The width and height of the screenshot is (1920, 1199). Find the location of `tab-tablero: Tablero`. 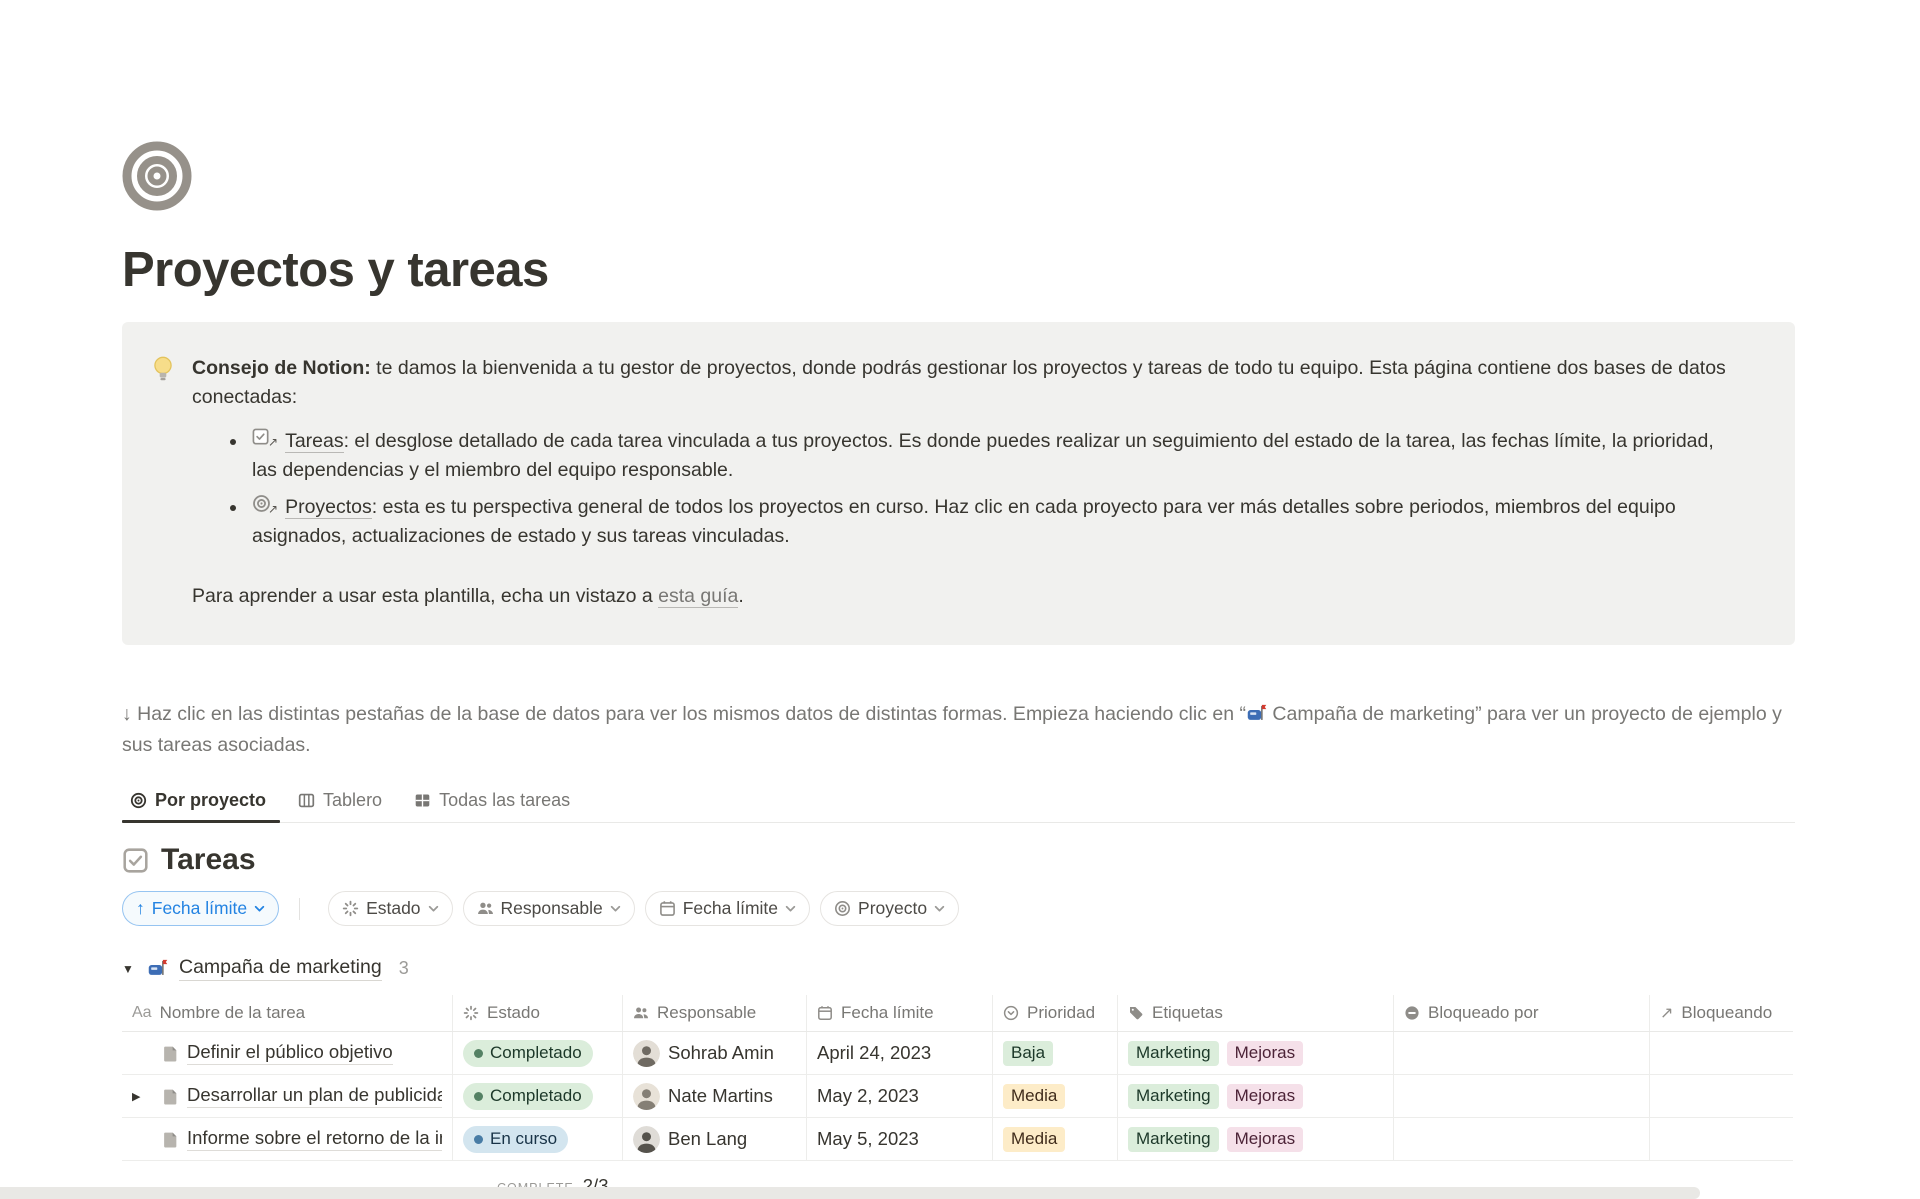

tab-tablero: Tablero is located at coordinates (343, 801).